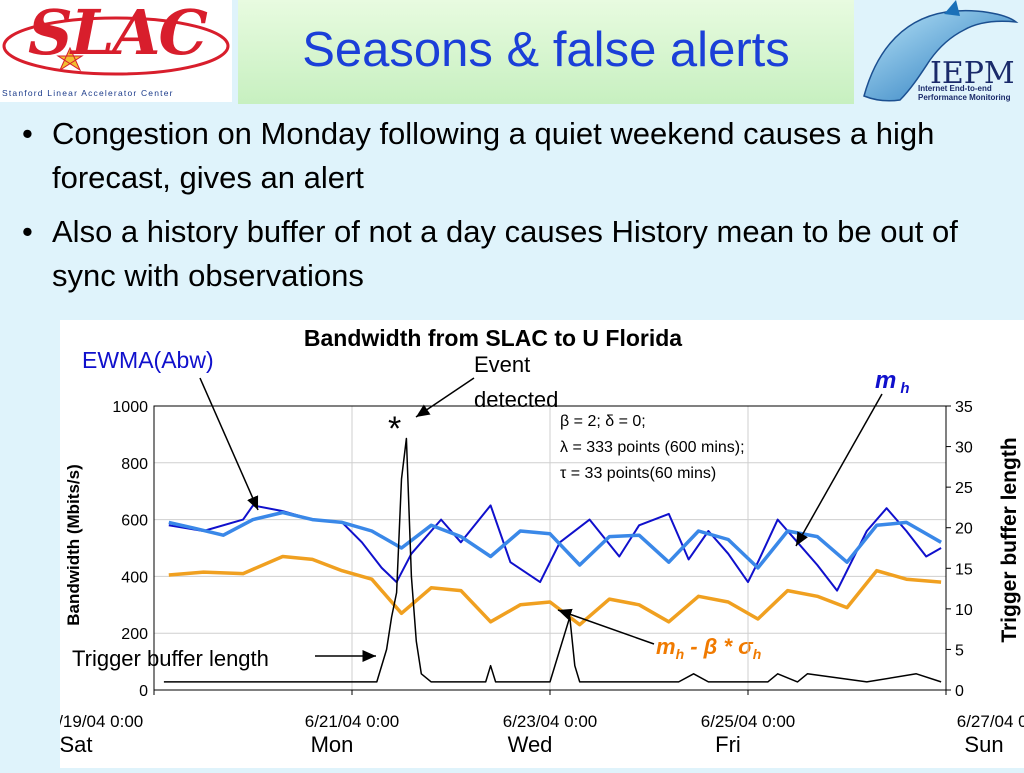 The image size is (1024, 773). Describe the element at coordinates (983, 744) in the screenshot. I see `x-day-label: Sun` at that location.